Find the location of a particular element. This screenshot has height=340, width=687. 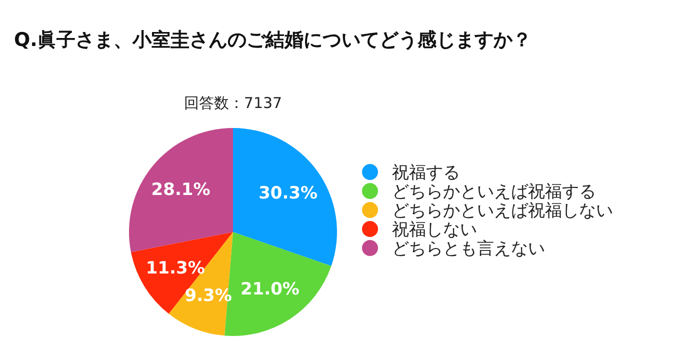

data-label: 11.3% is located at coordinates (175, 268).